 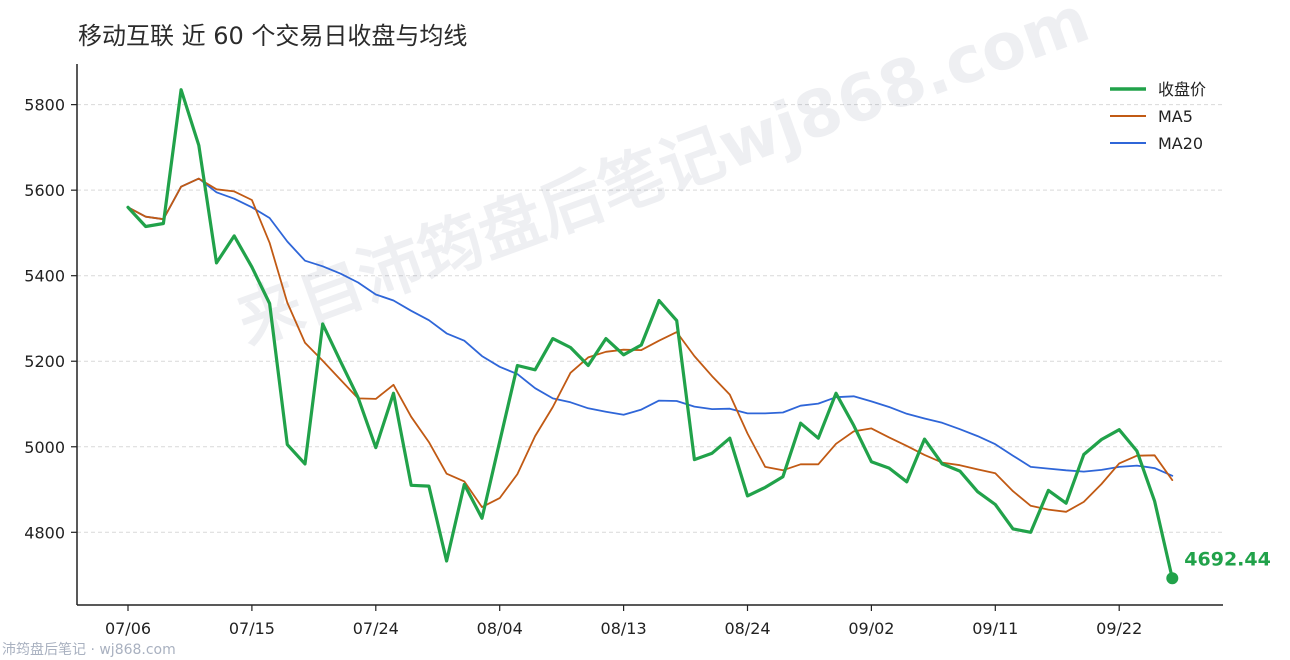 I want to click on watermark-footer: 沛筠盘后笔记 · wj868.com, so click(x=89, y=649).